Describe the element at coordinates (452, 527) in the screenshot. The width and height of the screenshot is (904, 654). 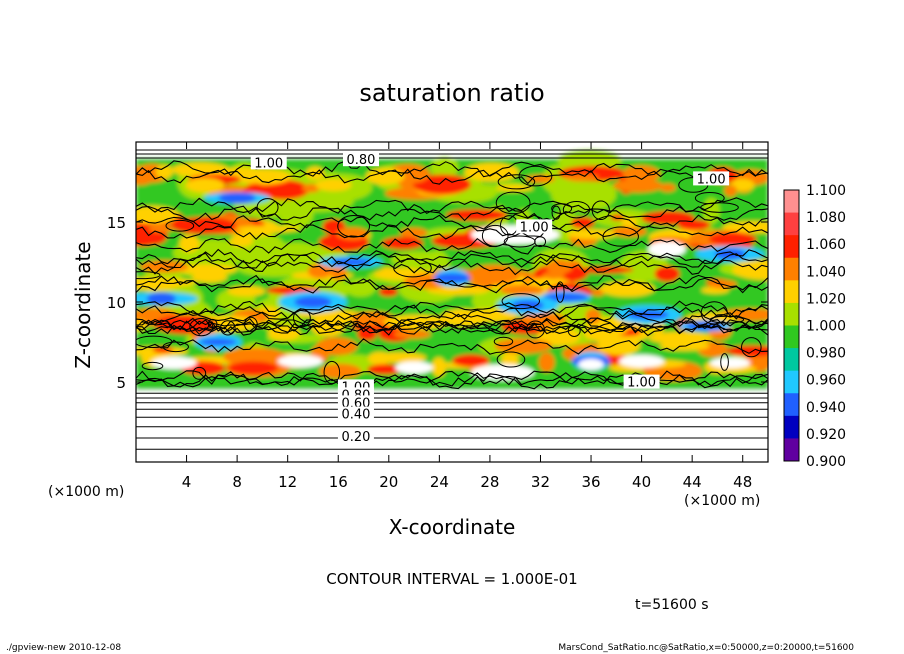
I see `x-axis-label: X-coordinate` at that location.